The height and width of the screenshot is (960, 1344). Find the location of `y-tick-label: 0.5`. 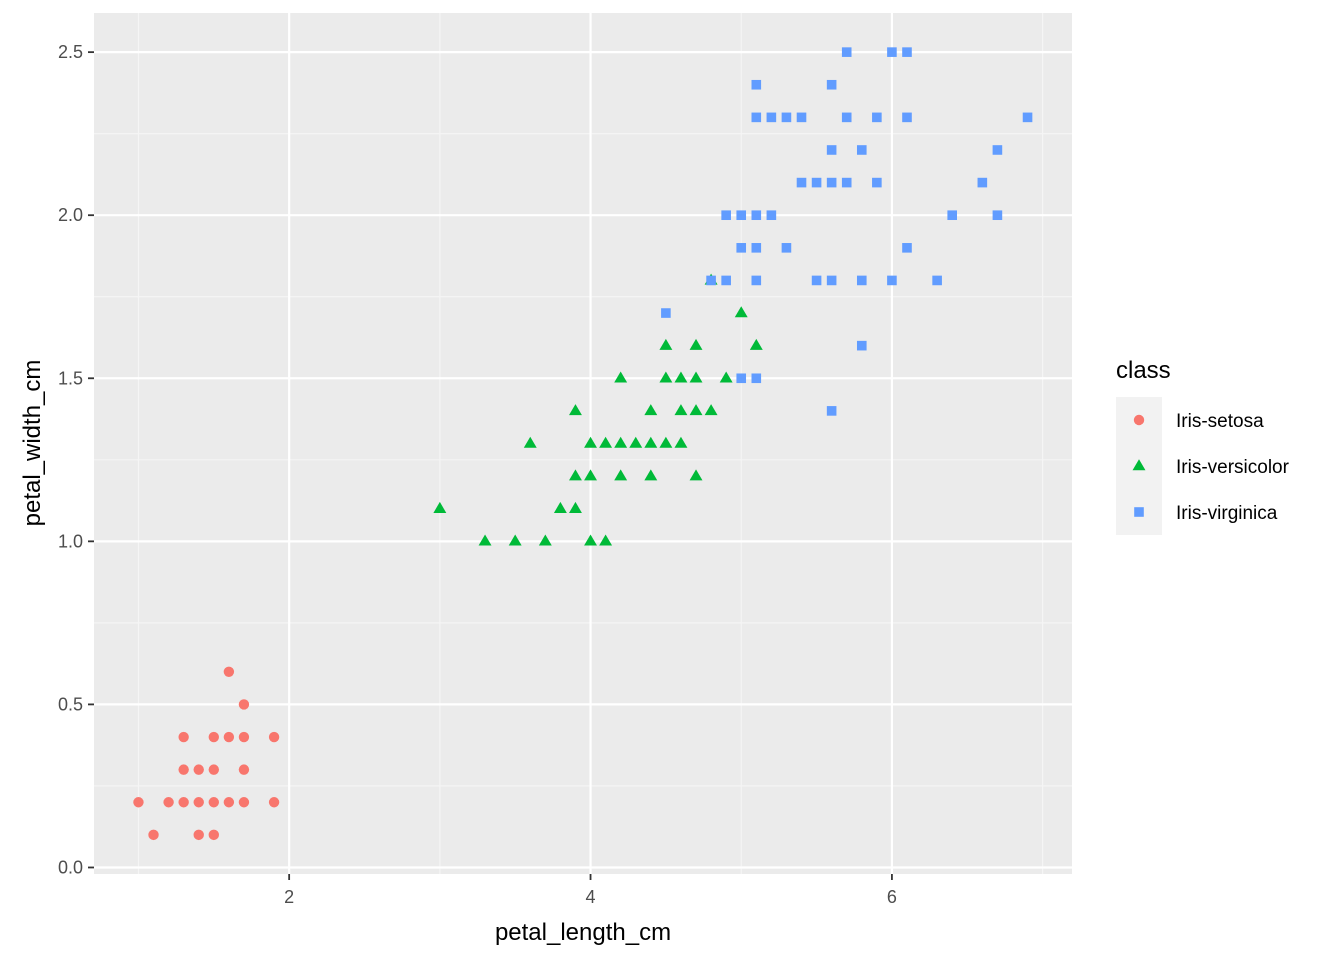

y-tick-label: 0.5 is located at coordinates (70, 704).